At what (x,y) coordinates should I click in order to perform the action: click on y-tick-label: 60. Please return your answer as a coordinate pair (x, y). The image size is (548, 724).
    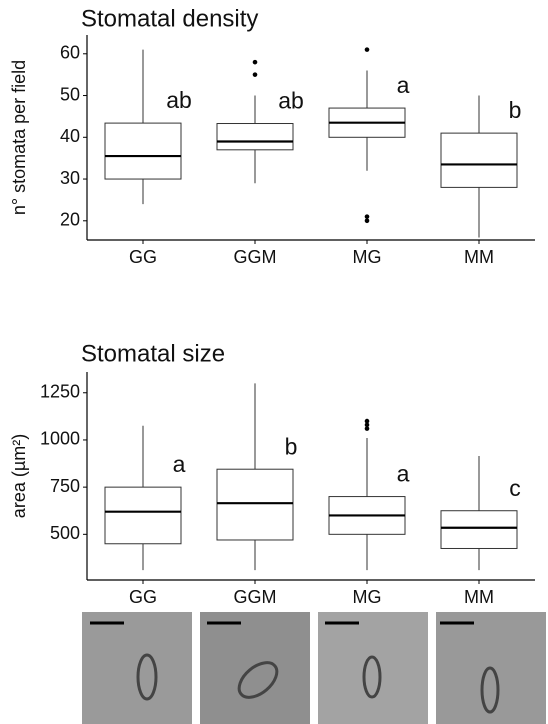
    Looking at the image, I should click on (70, 53).